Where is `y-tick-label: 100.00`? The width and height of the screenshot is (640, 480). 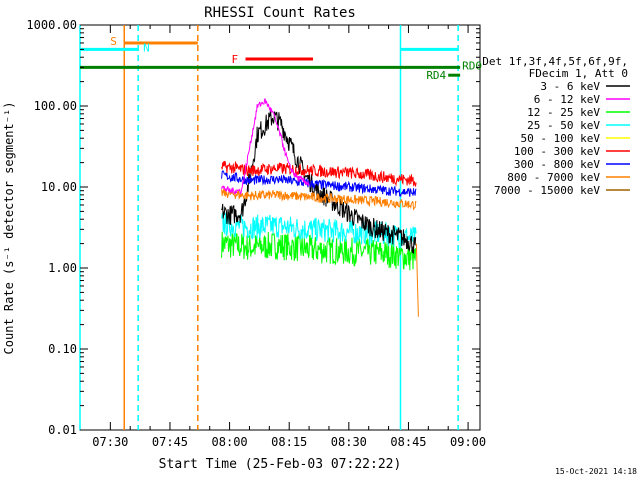
y-tick-label: 100.00 is located at coordinates (55, 106).